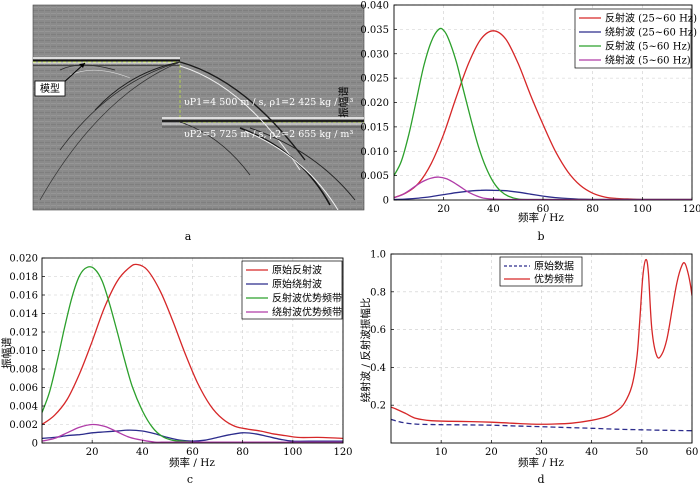 This screenshot has width=700, height=488. Describe the element at coordinates (554, 266) in the screenshot. I see `legend-label-1: 原始数据` at that location.